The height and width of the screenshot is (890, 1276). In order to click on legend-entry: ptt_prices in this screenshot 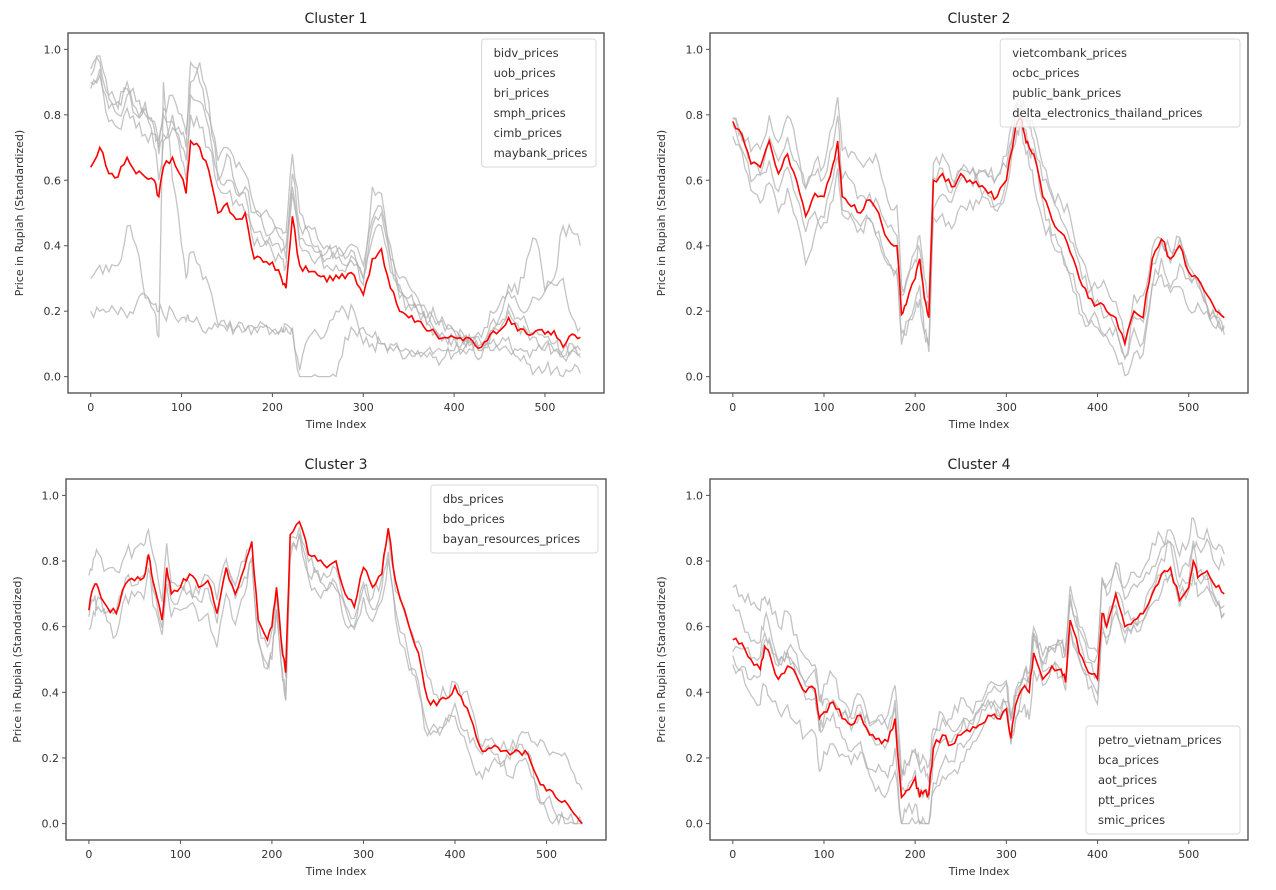, I will do `click(1126, 800)`.